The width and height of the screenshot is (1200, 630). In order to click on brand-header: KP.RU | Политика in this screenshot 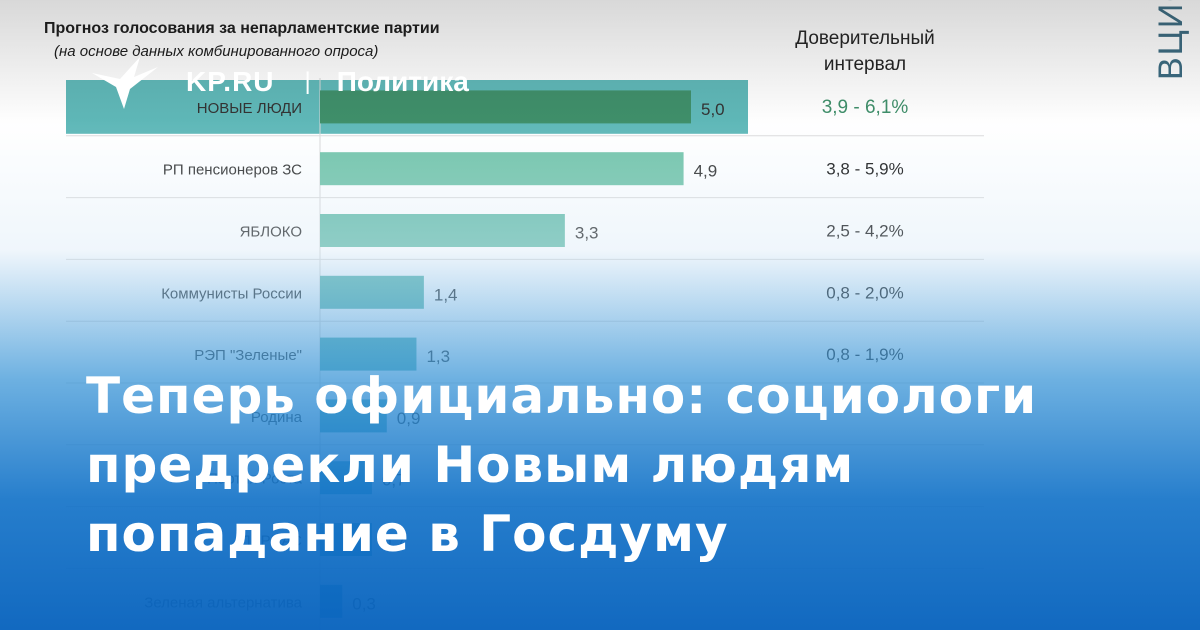, I will do `click(279, 82)`.